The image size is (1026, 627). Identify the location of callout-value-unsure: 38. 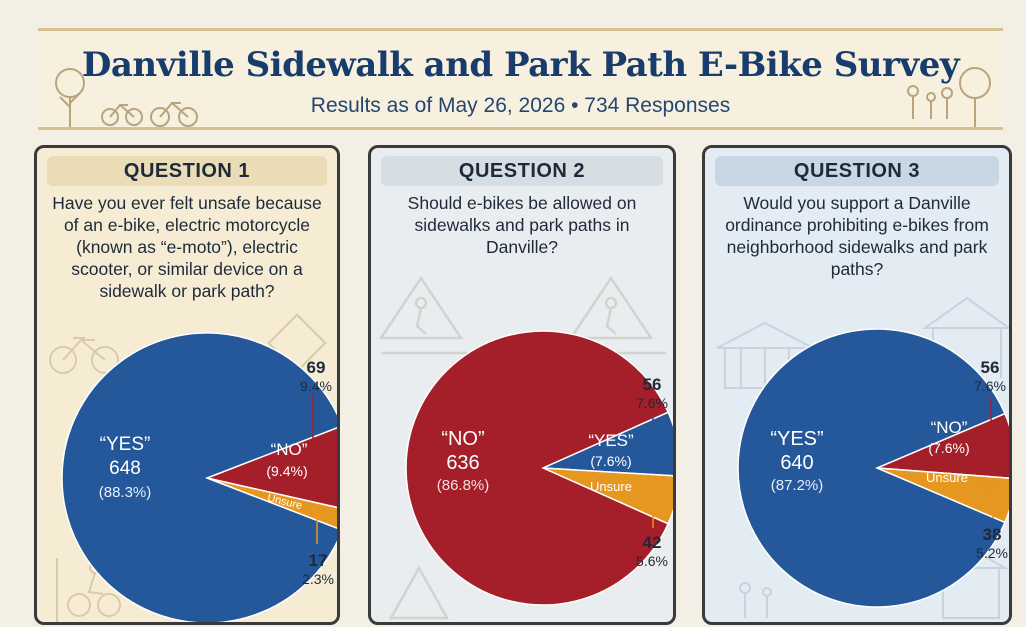
(992, 534).